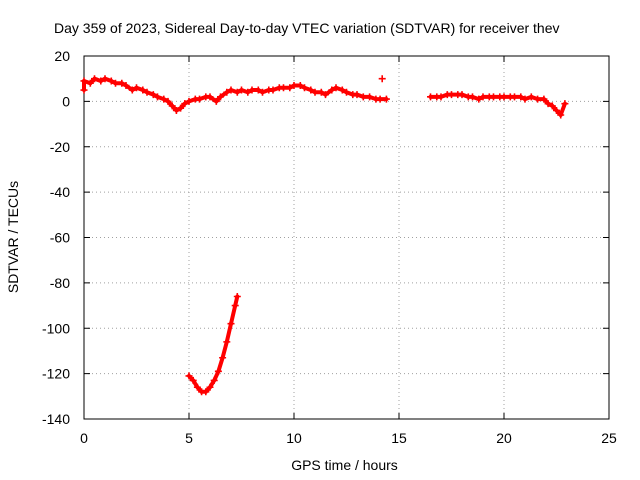  I want to click on x-axis-label: GPS time / hours, so click(344, 465).